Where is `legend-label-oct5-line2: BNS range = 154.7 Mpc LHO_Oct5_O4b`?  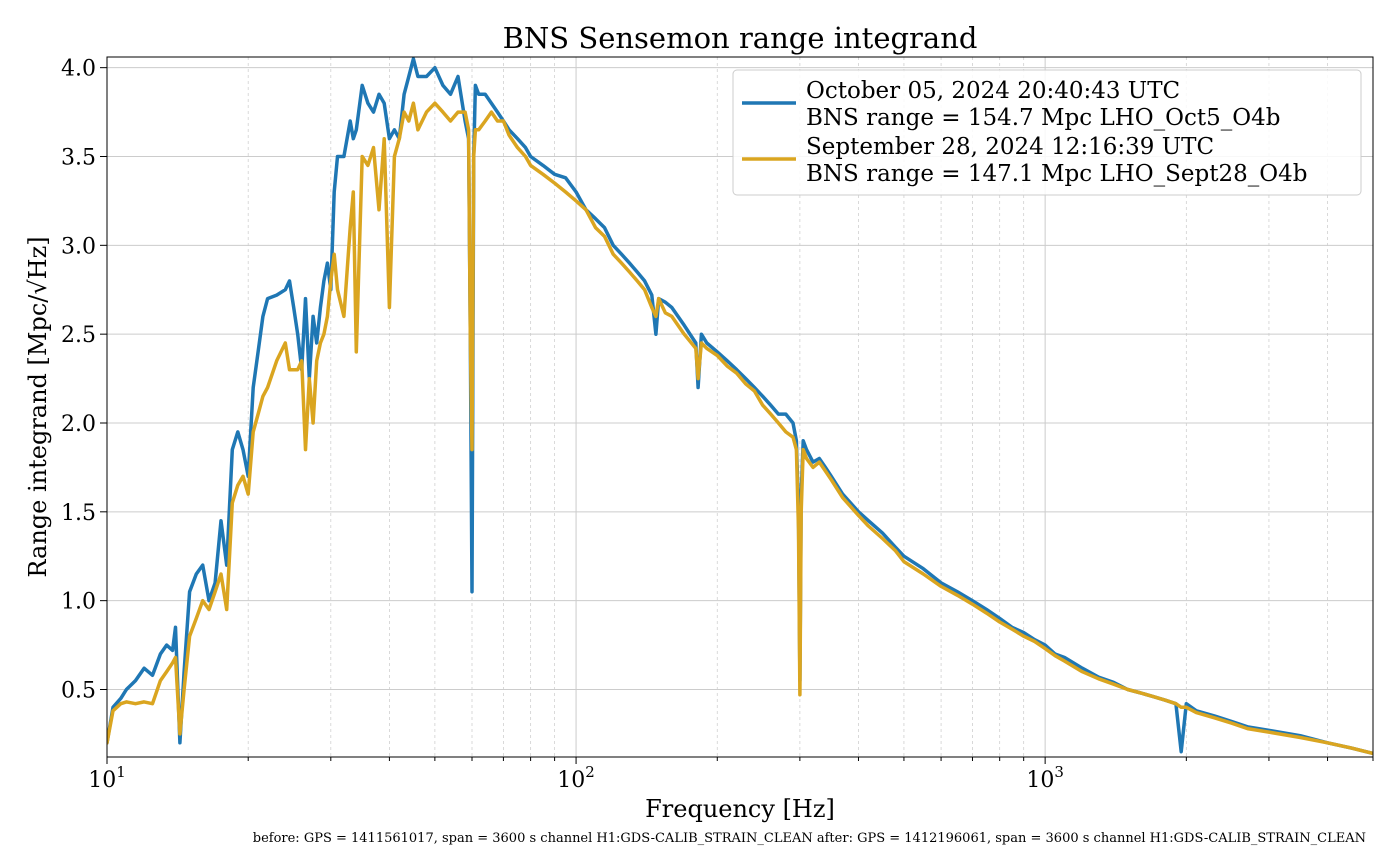 legend-label-oct5-line2: BNS range = 154.7 Mpc LHO_Oct5_O4b is located at coordinates (1043, 118).